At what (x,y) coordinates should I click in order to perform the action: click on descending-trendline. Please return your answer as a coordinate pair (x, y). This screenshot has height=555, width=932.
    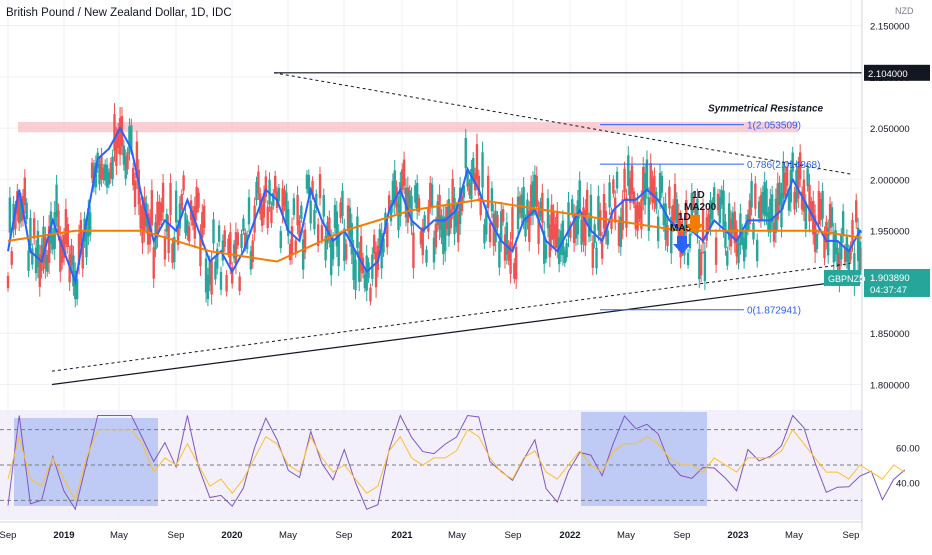
    Looking at the image, I should click on (563, 123).